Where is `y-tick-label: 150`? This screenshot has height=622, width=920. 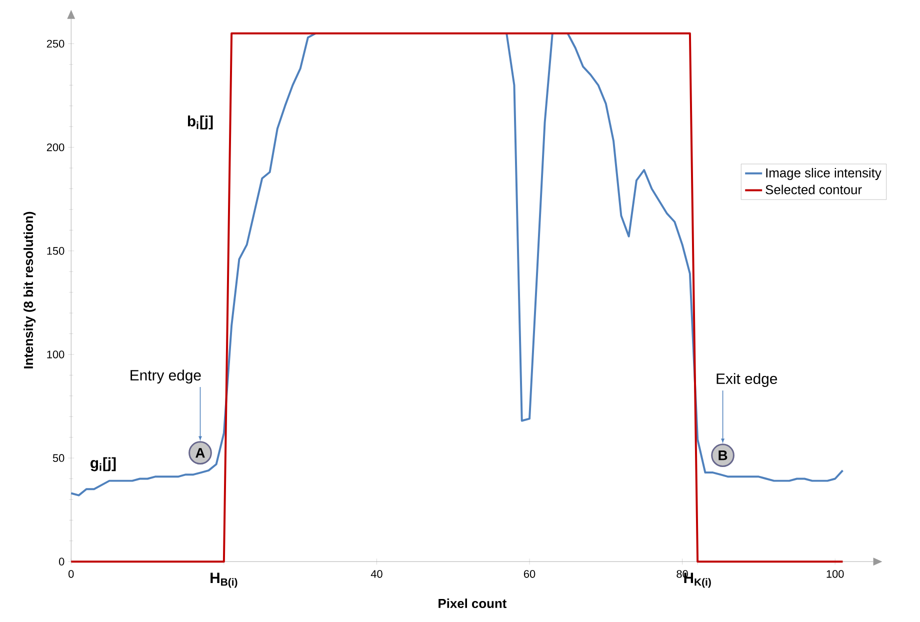 y-tick-label: 150 is located at coordinates (55, 250).